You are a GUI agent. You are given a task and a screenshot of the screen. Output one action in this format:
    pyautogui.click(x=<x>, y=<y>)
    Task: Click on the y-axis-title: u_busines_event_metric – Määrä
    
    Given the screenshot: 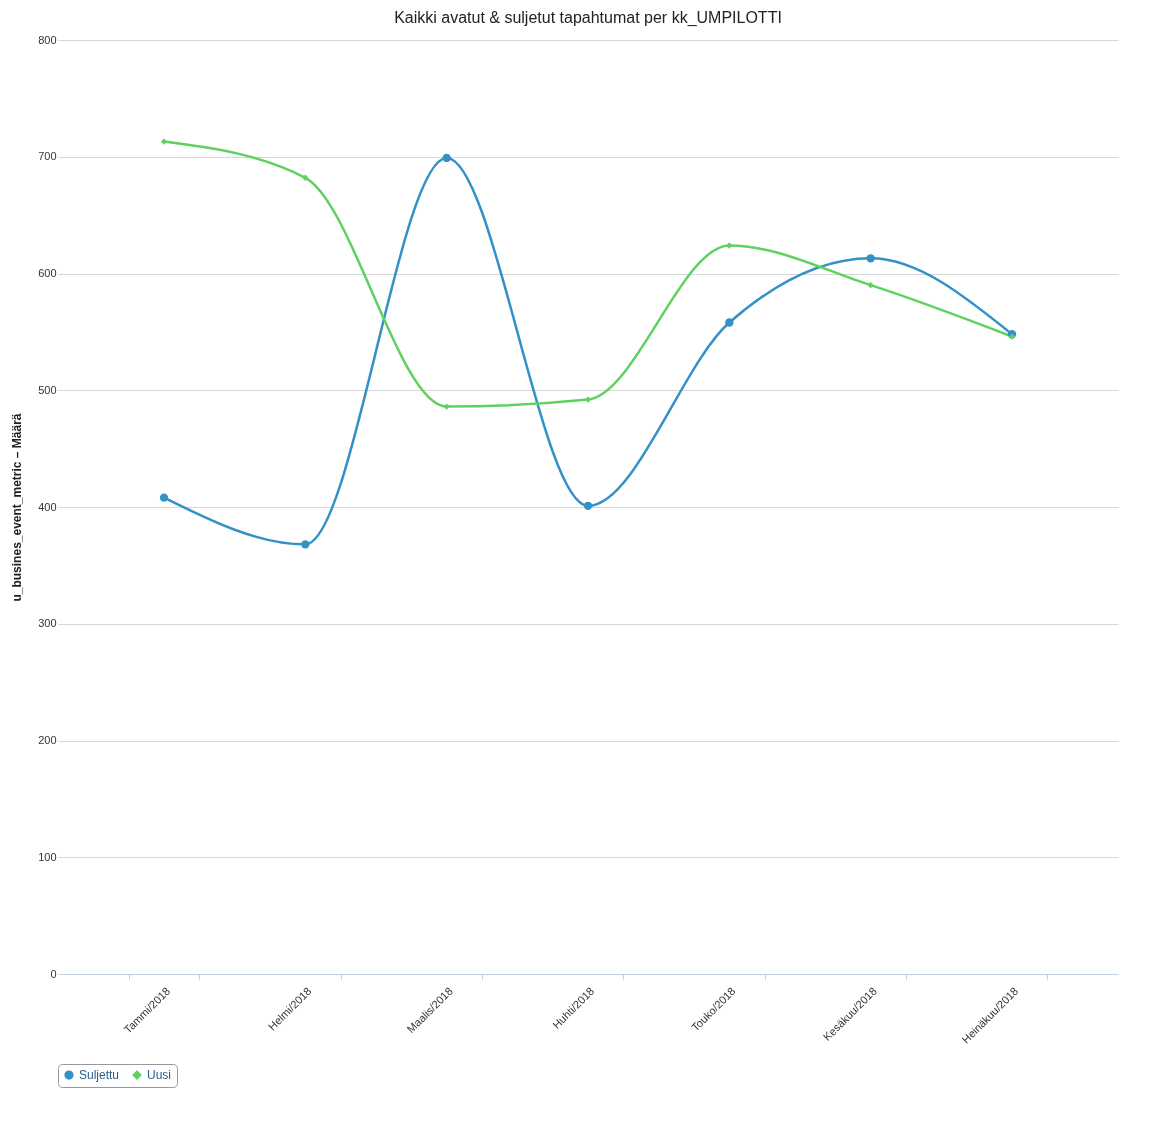 What is the action you would take?
    pyautogui.click(x=17, y=507)
    